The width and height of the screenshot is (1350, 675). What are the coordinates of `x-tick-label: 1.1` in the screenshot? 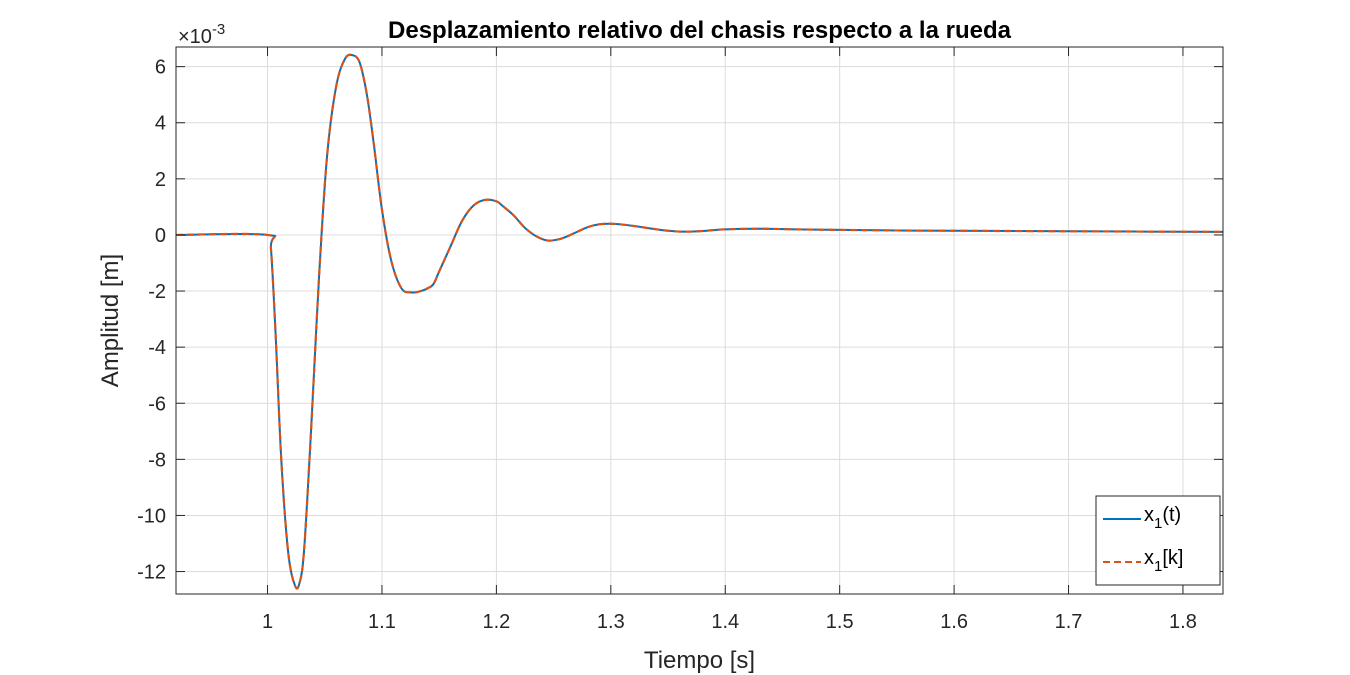 It's located at (382, 622).